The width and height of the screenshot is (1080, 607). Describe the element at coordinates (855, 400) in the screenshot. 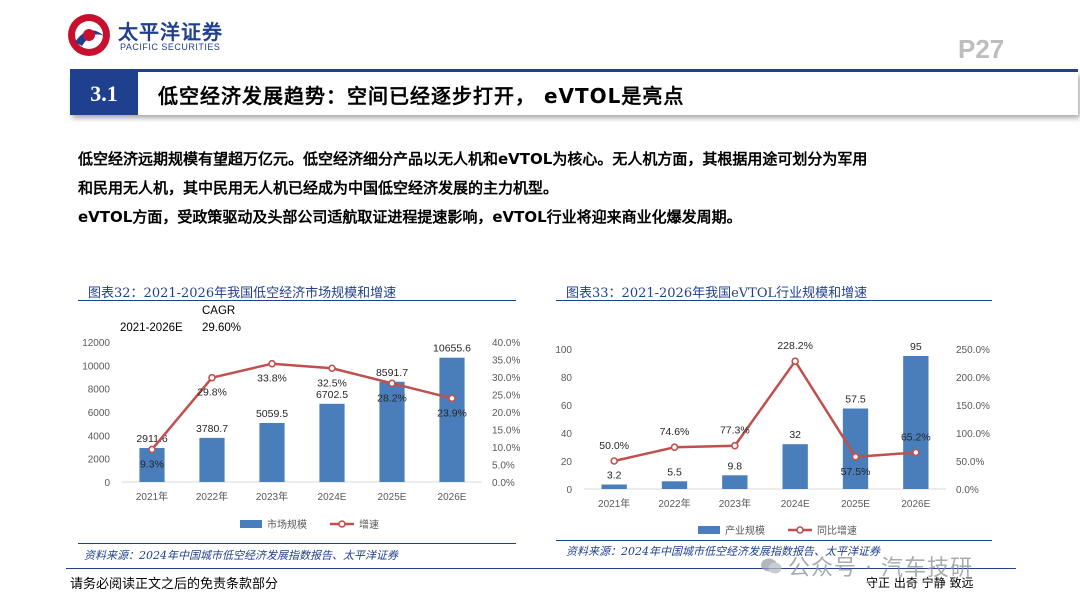

I see `bar-value-label: 57.5` at that location.